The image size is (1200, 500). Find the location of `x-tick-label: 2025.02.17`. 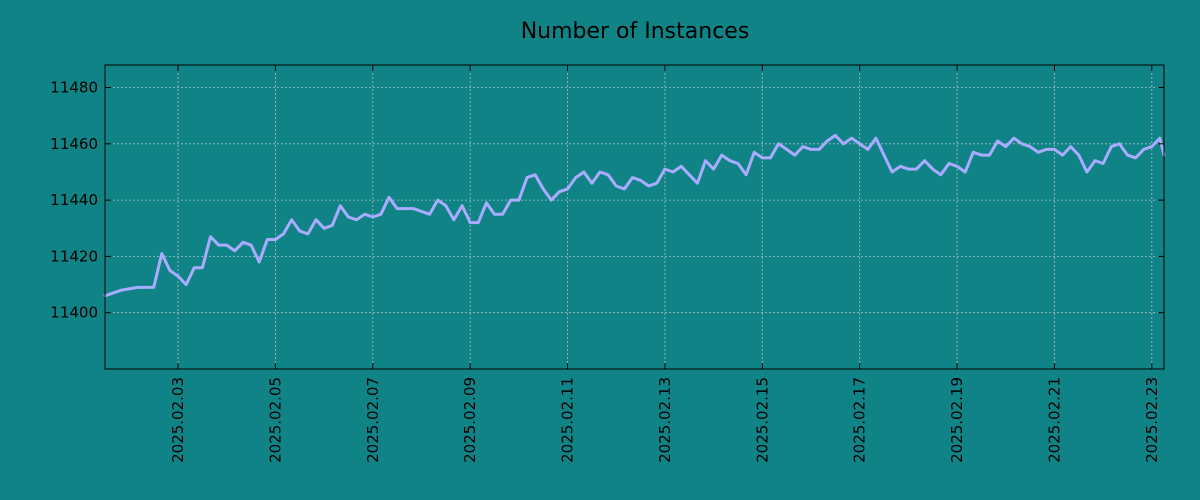

x-tick-label: 2025.02.17 is located at coordinates (860, 420).